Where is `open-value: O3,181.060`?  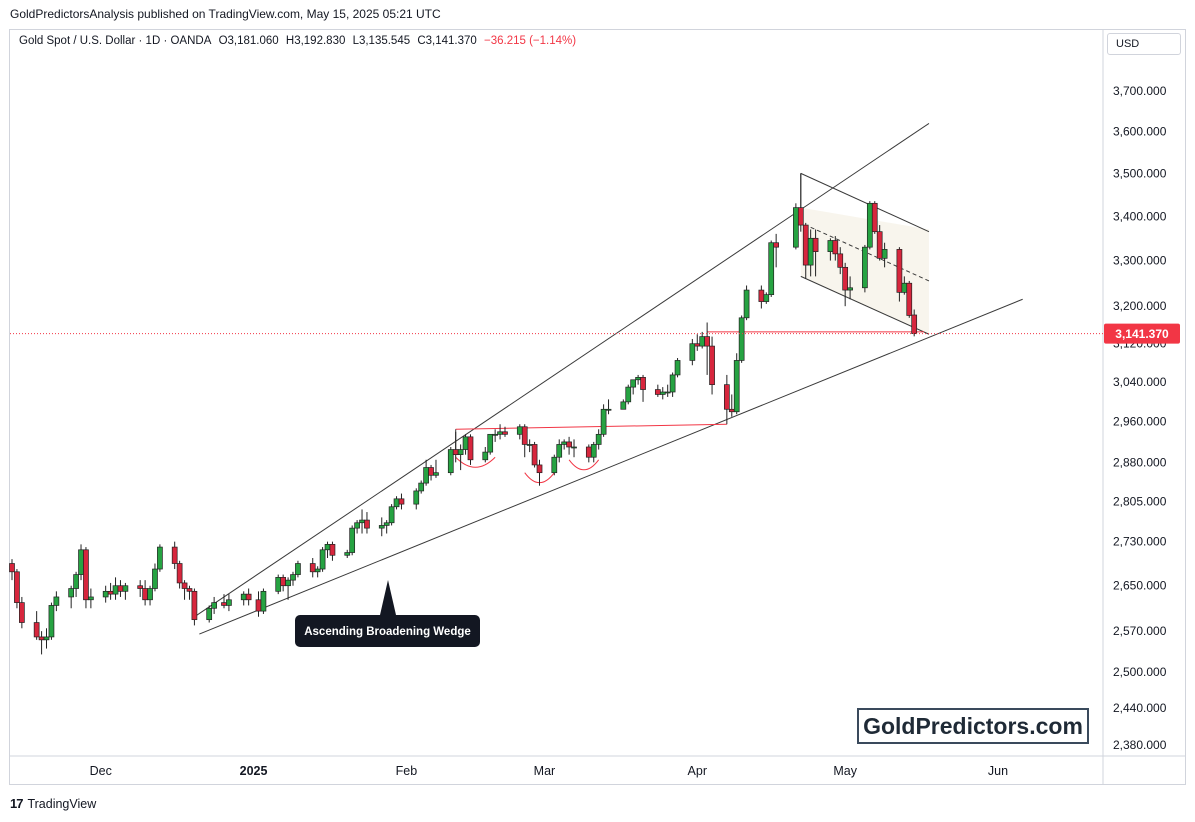
open-value: O3,181.060 is located at coordinates (248, 41).